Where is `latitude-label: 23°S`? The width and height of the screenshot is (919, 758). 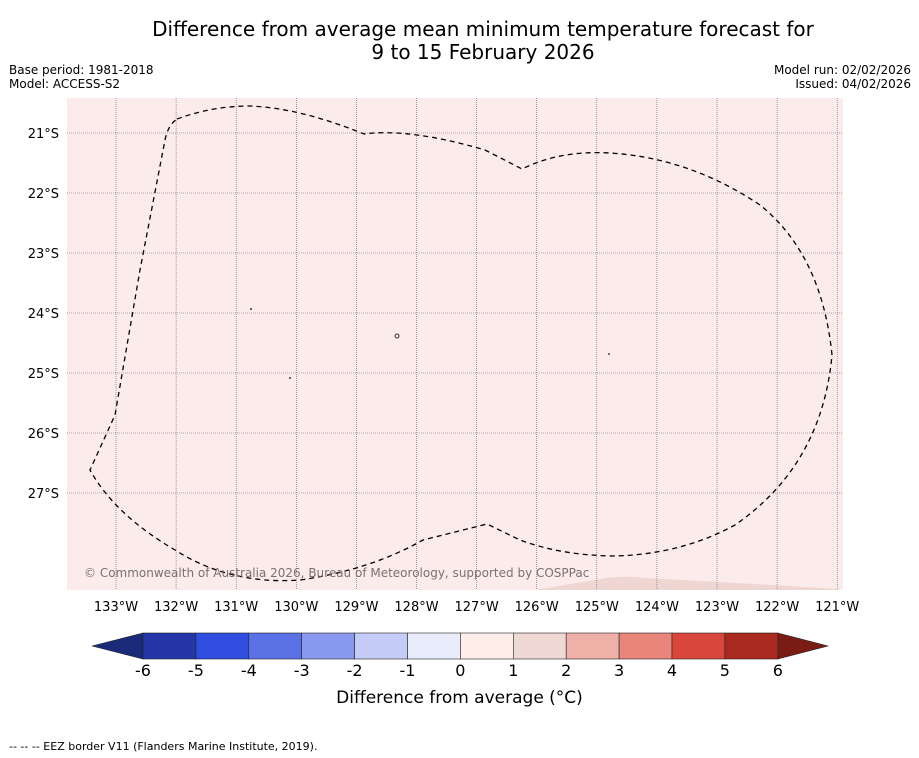
latitude-label: 23°S is located at coordinates (43, 254).